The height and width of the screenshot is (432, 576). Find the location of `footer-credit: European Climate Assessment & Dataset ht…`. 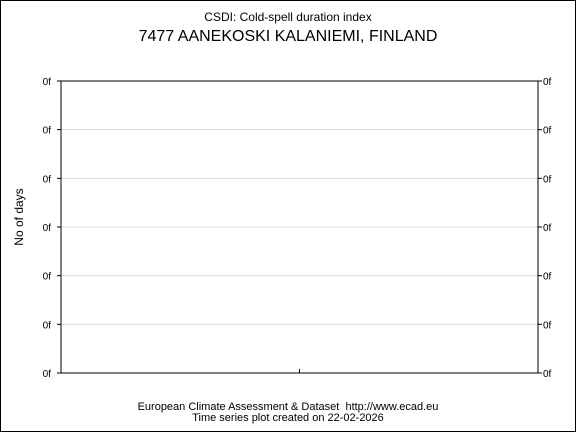

footer-credit: European Climate Assessment & Dataset ht… is located at coordinates (288, 407).